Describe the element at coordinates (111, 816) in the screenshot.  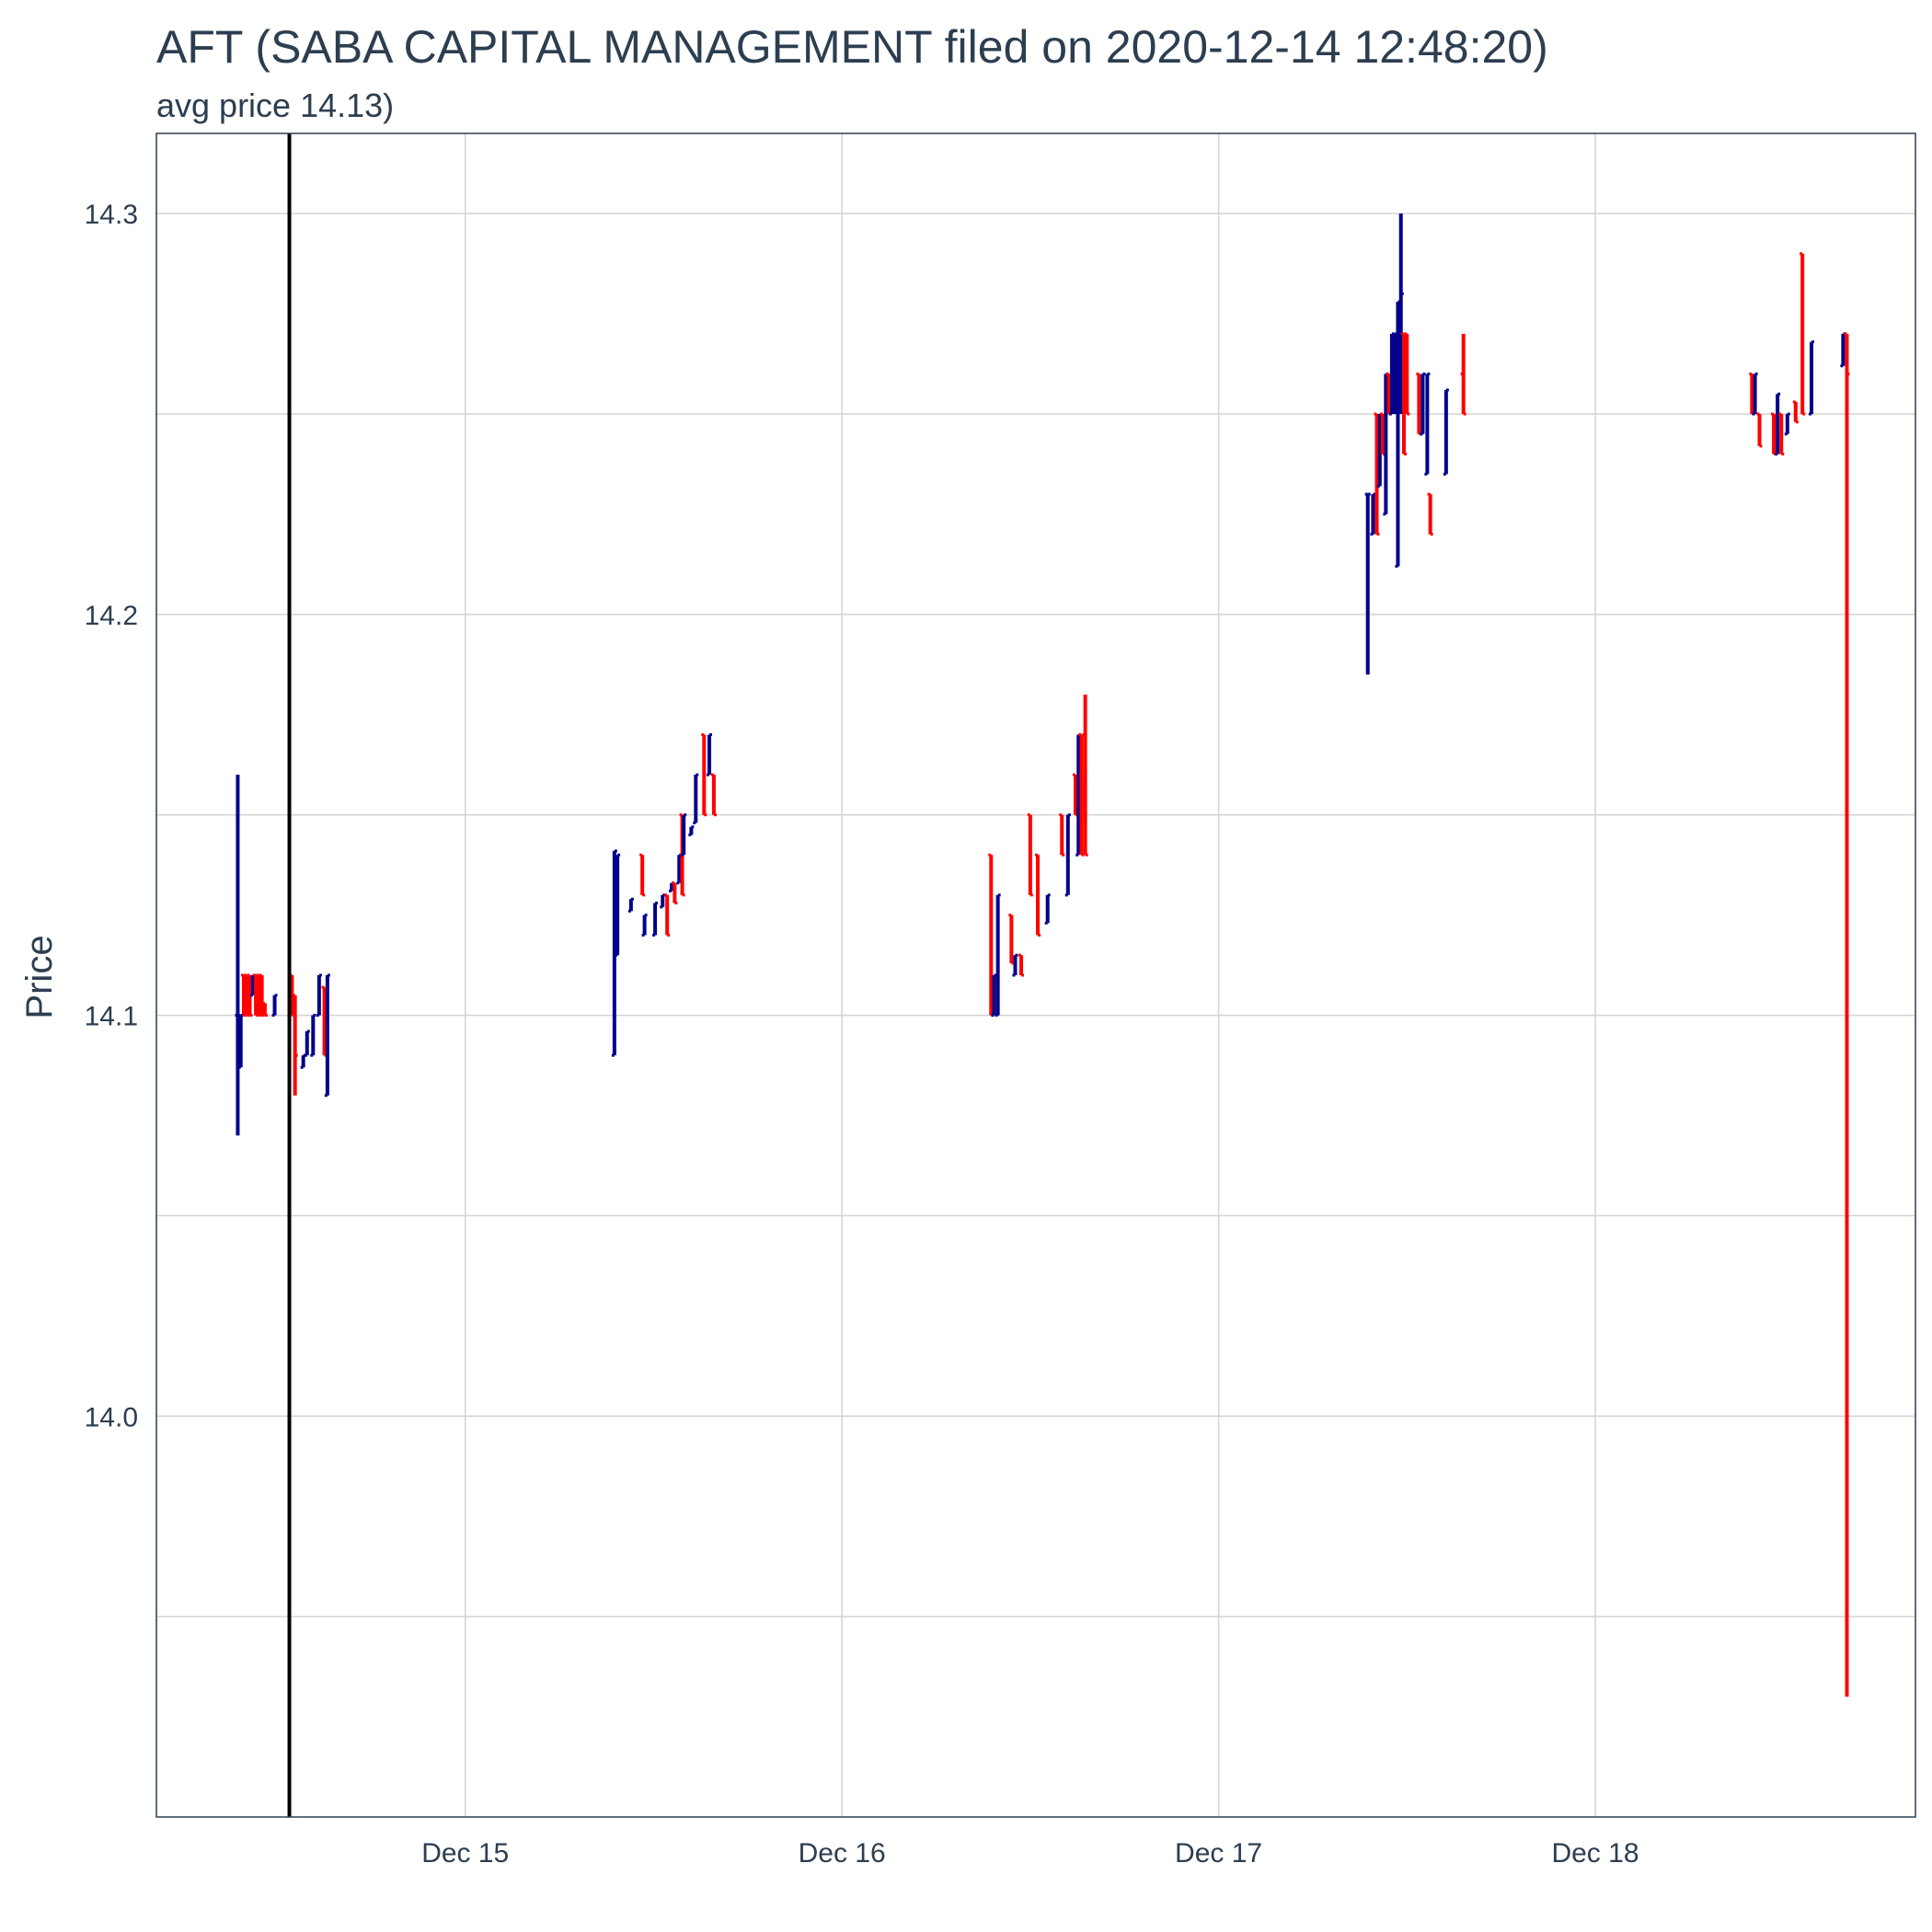
I see `y-axis-ticks: 14.0 14.1 14.2 14.3` at that location.